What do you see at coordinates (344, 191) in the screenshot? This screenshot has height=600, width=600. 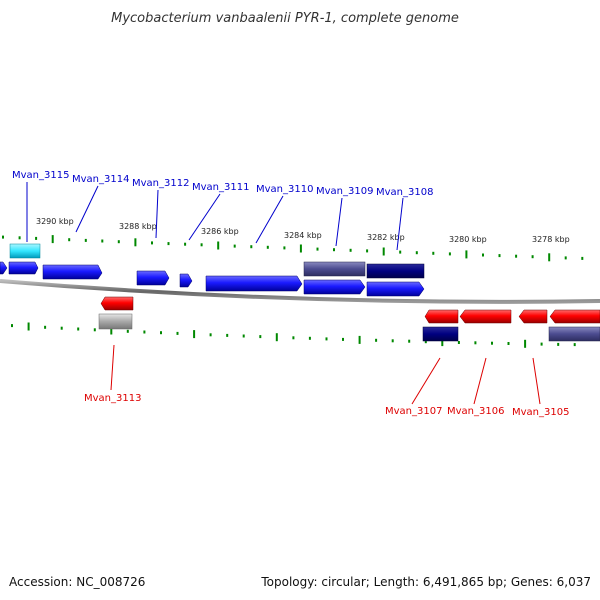 I see `label-mvan-3109: Mvan_3109` at bounding box center [344, 191].